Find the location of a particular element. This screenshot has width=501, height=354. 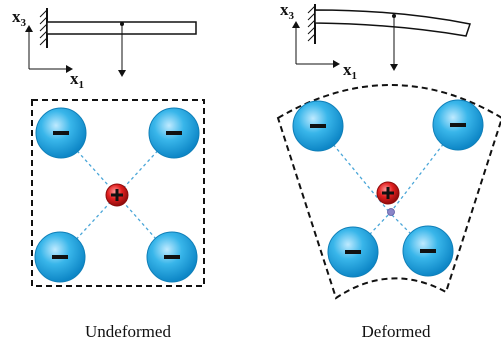

wall-hatch is located at coordinates (43, 27).